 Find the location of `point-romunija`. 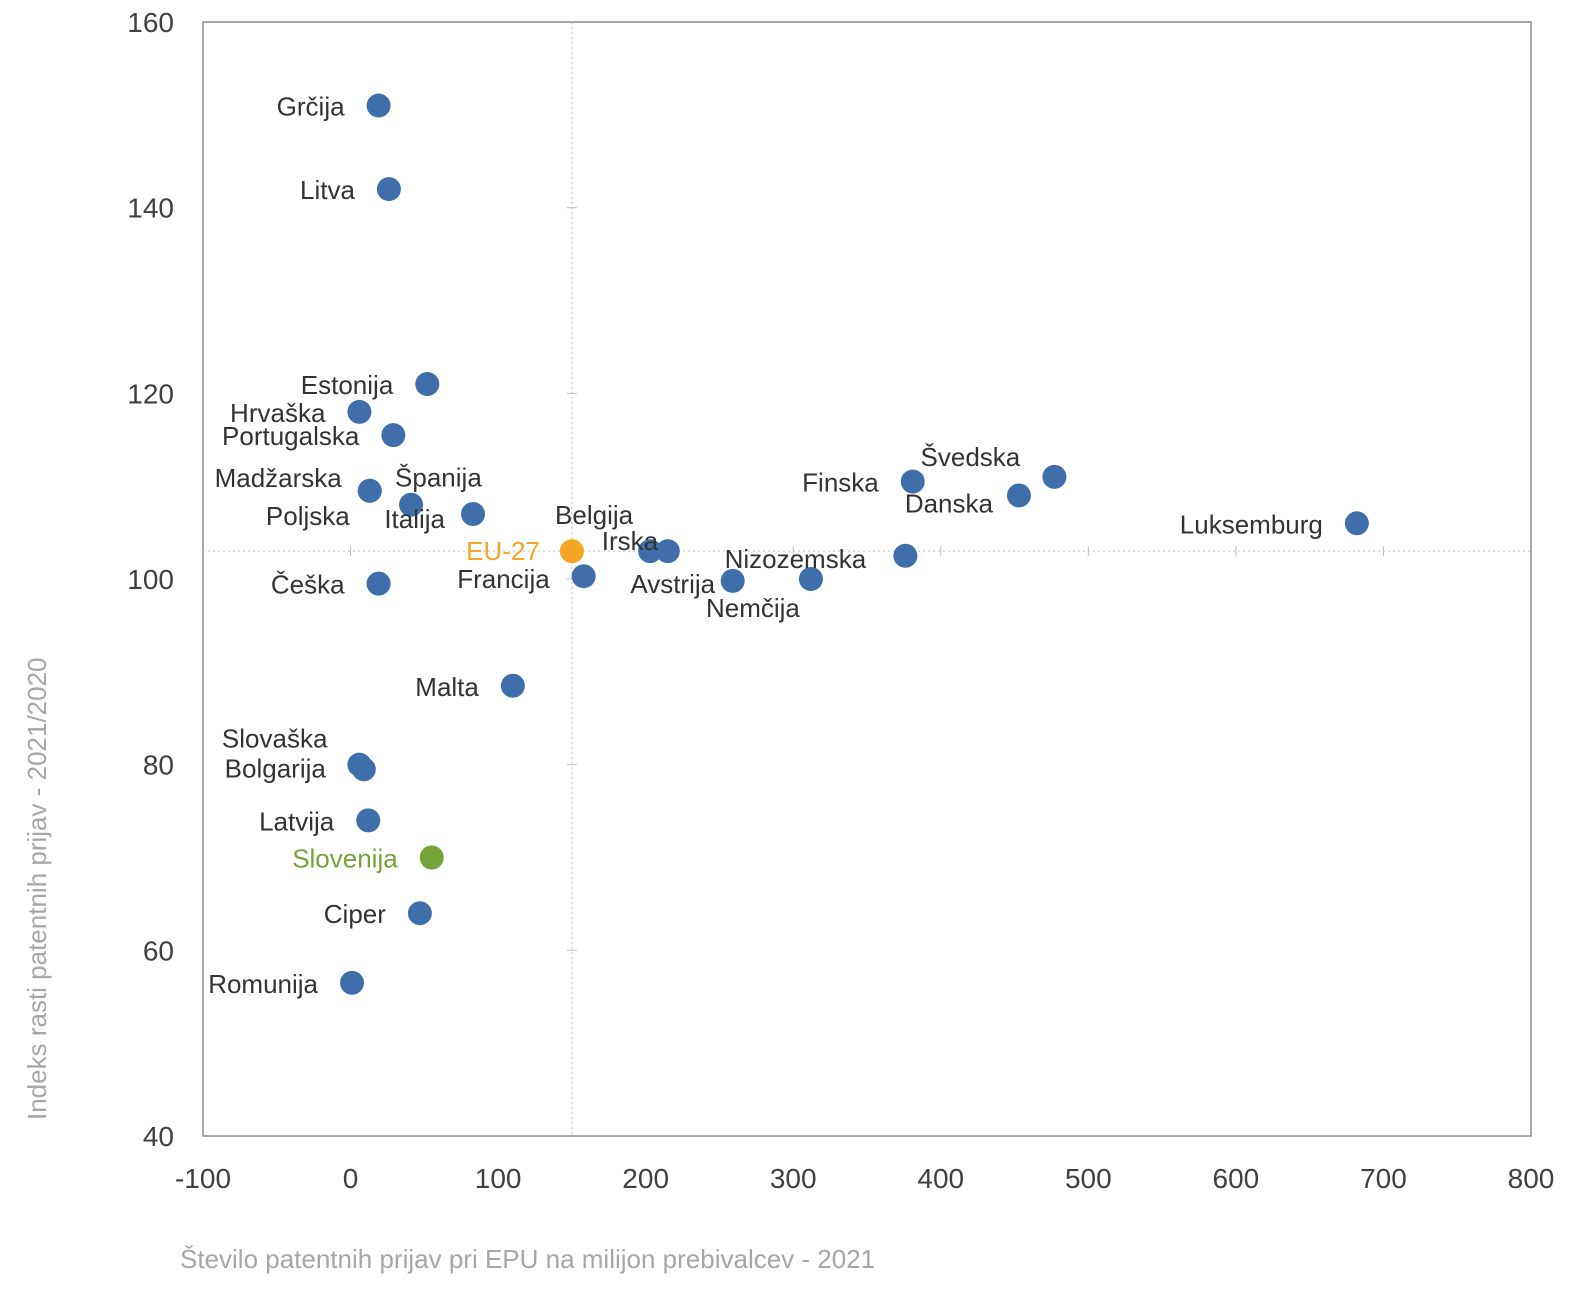

point-romunija is located at coordinates (352, 982).